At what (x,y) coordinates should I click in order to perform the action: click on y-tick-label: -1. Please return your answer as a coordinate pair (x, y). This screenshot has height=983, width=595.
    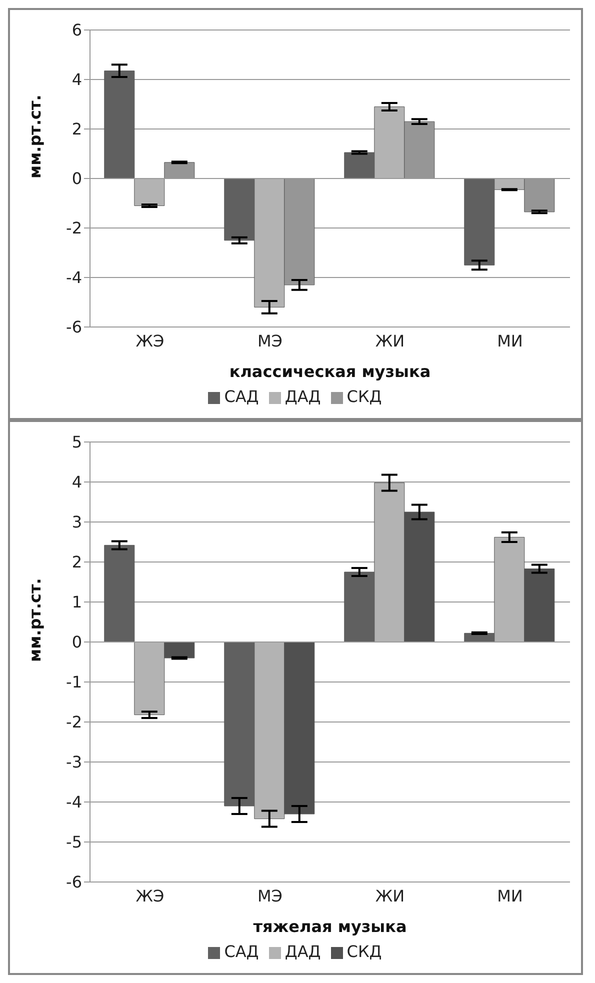
    Looking at the image, I should click on (74, 682).